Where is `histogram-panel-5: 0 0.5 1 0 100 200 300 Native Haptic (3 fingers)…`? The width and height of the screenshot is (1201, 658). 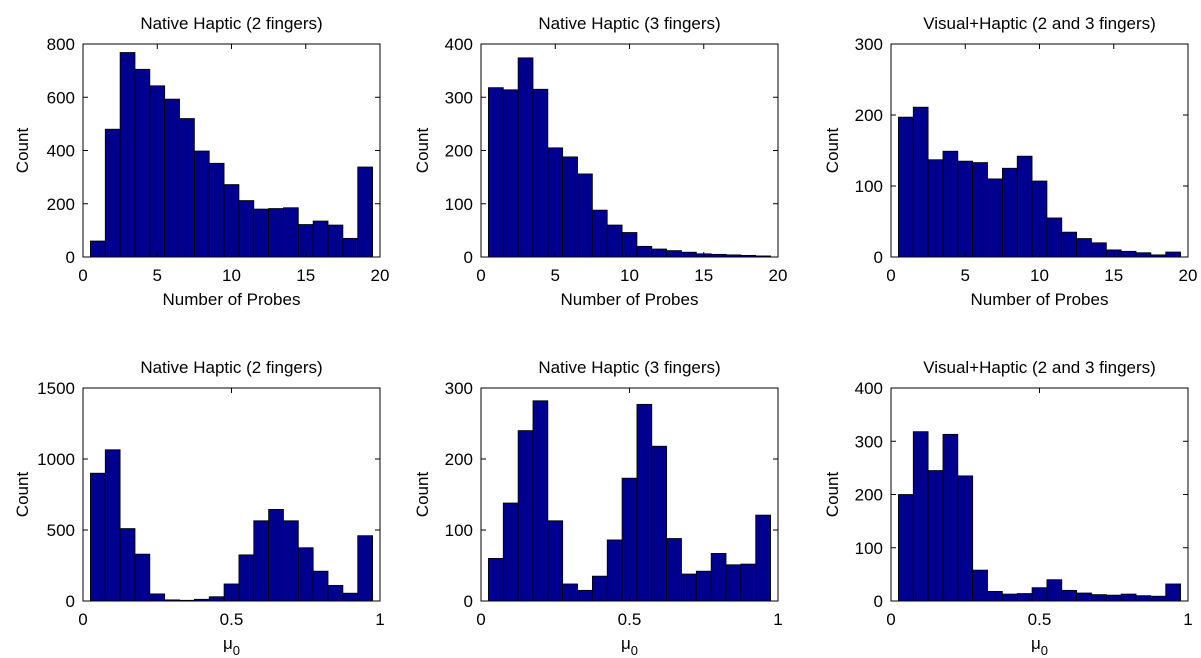
histogram-panel-5: 0 0.5 1 0 100 200 300 Native Haptic (3 fingers)… is located at coordinates (598, 508).